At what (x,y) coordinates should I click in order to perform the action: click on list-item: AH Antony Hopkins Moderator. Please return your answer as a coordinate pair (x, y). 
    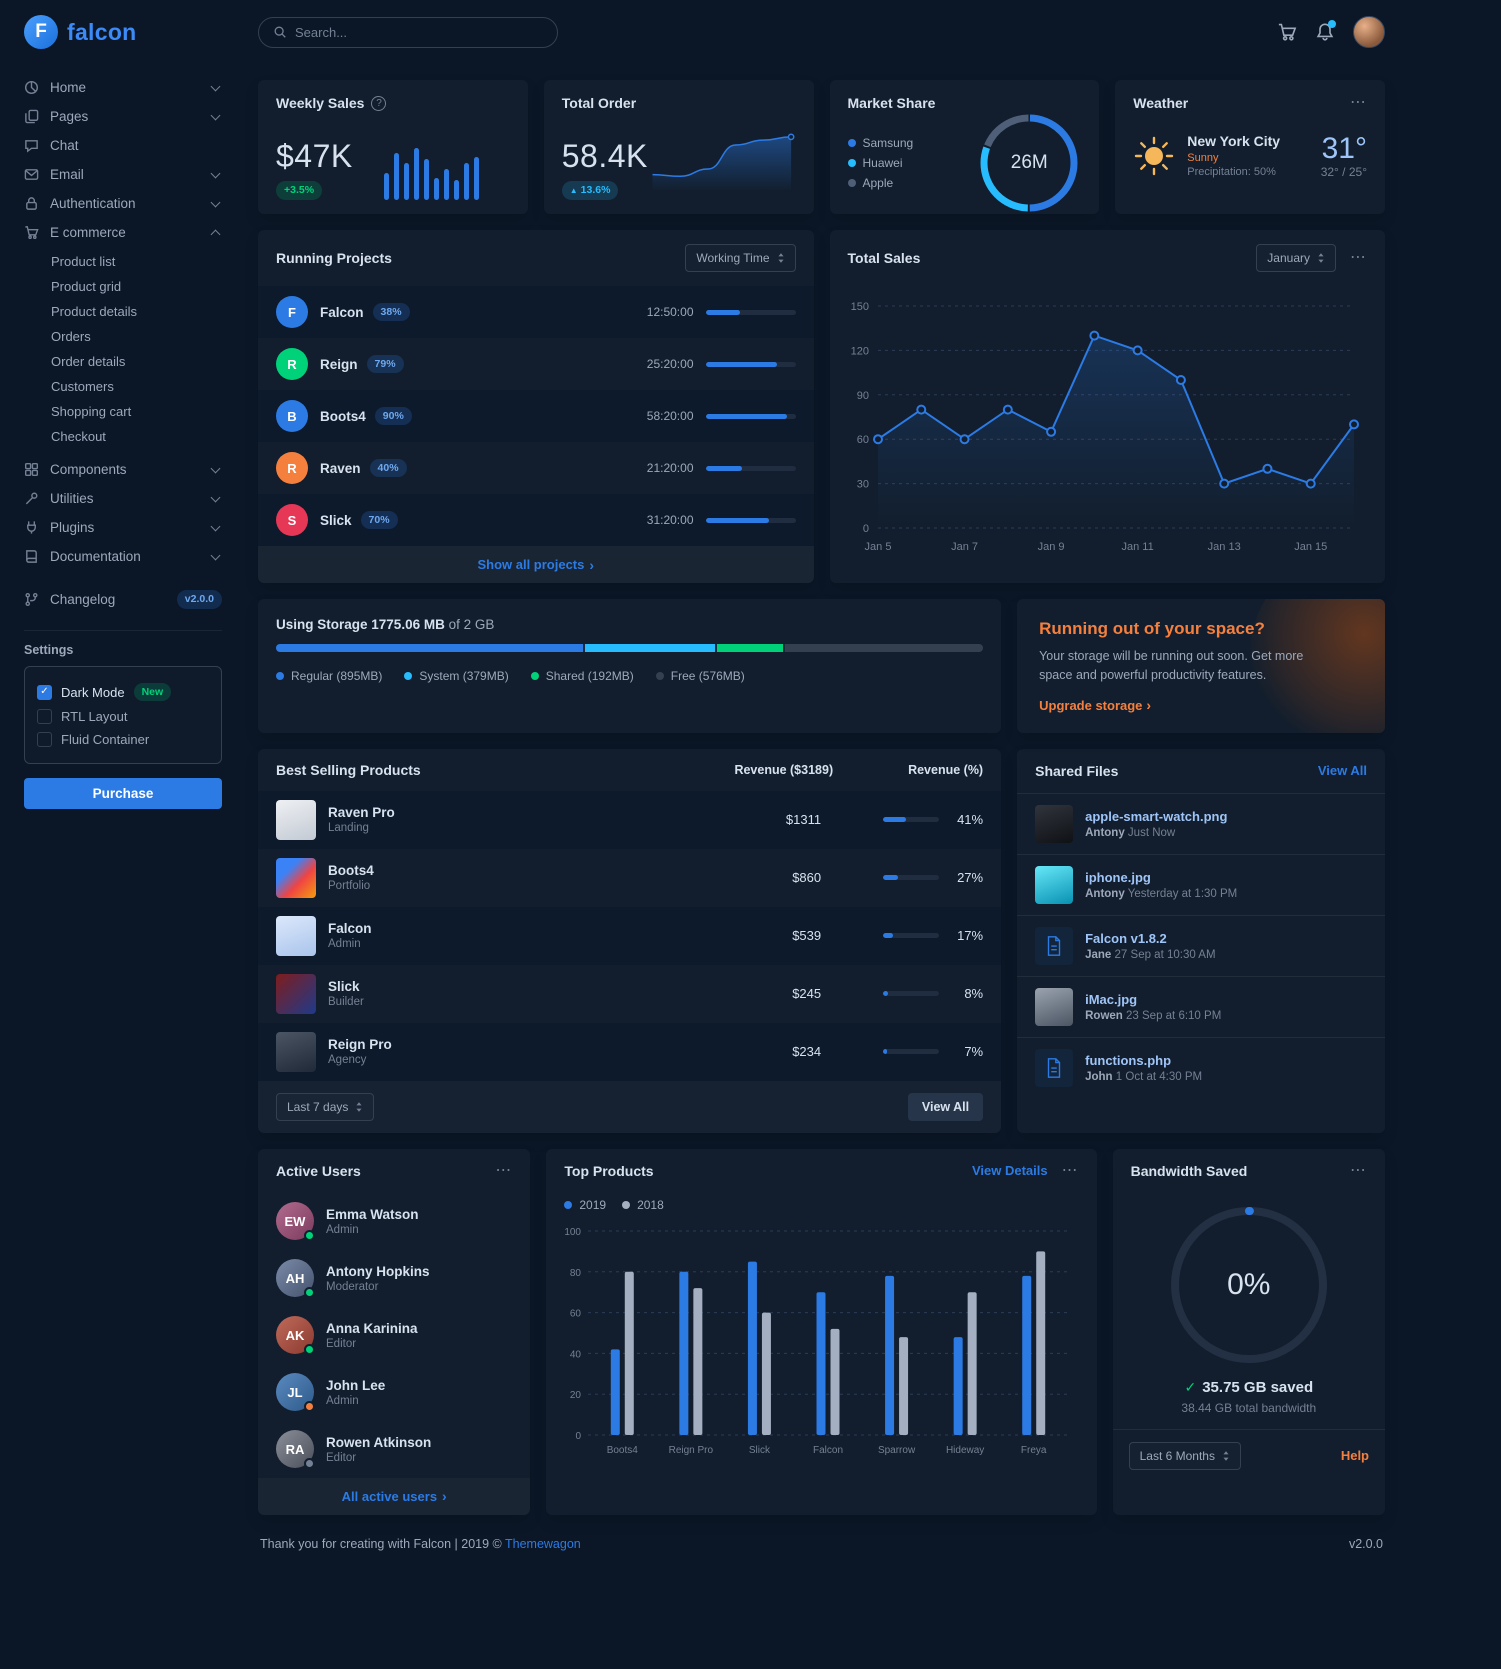
    Looking at the image, I should click on (394, 1278).